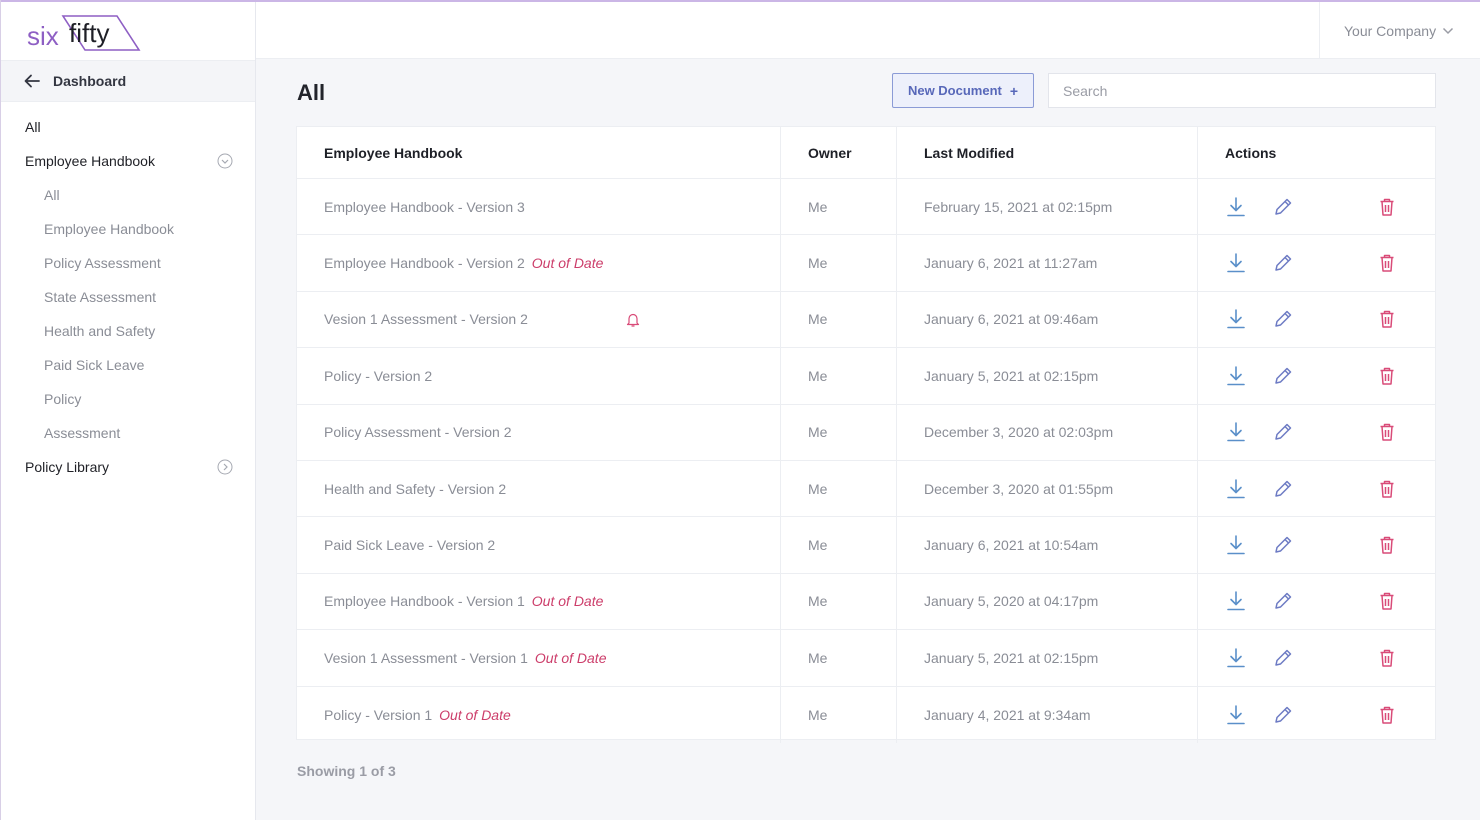 The height and width of the screenshot is (820, 1480). What do you see at coordinates (538, 262) in the screenshot?
I see `document-name-cell: Employee Handbook - Version 2 Out of Date` at bounding box center [538, 262].